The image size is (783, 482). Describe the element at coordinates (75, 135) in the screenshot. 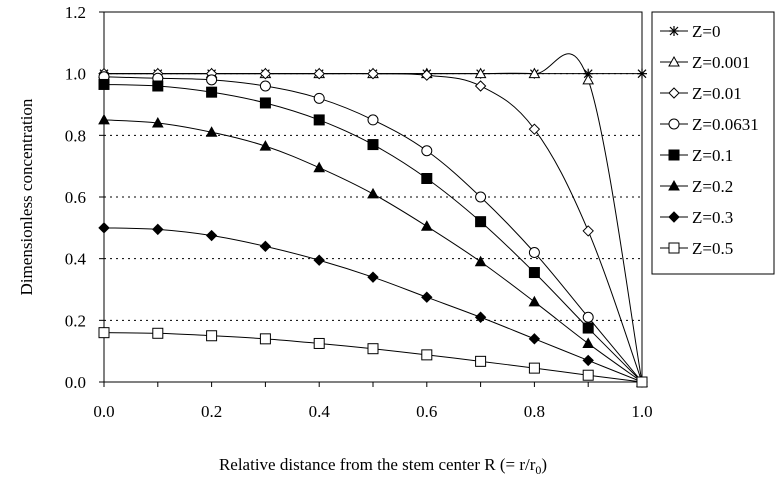

I see `y-tick-label: 0.8` at that location.